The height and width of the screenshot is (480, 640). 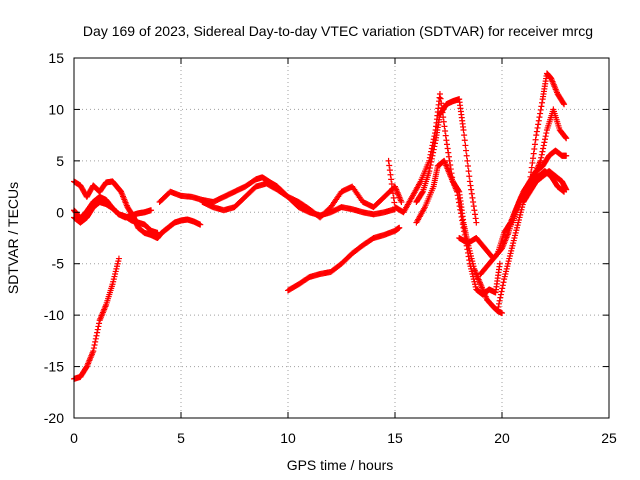 What do you see at coordinates (54, 367) in the screenshot?
I see `y-tick-label: -15` at bounding box center [54, 367].